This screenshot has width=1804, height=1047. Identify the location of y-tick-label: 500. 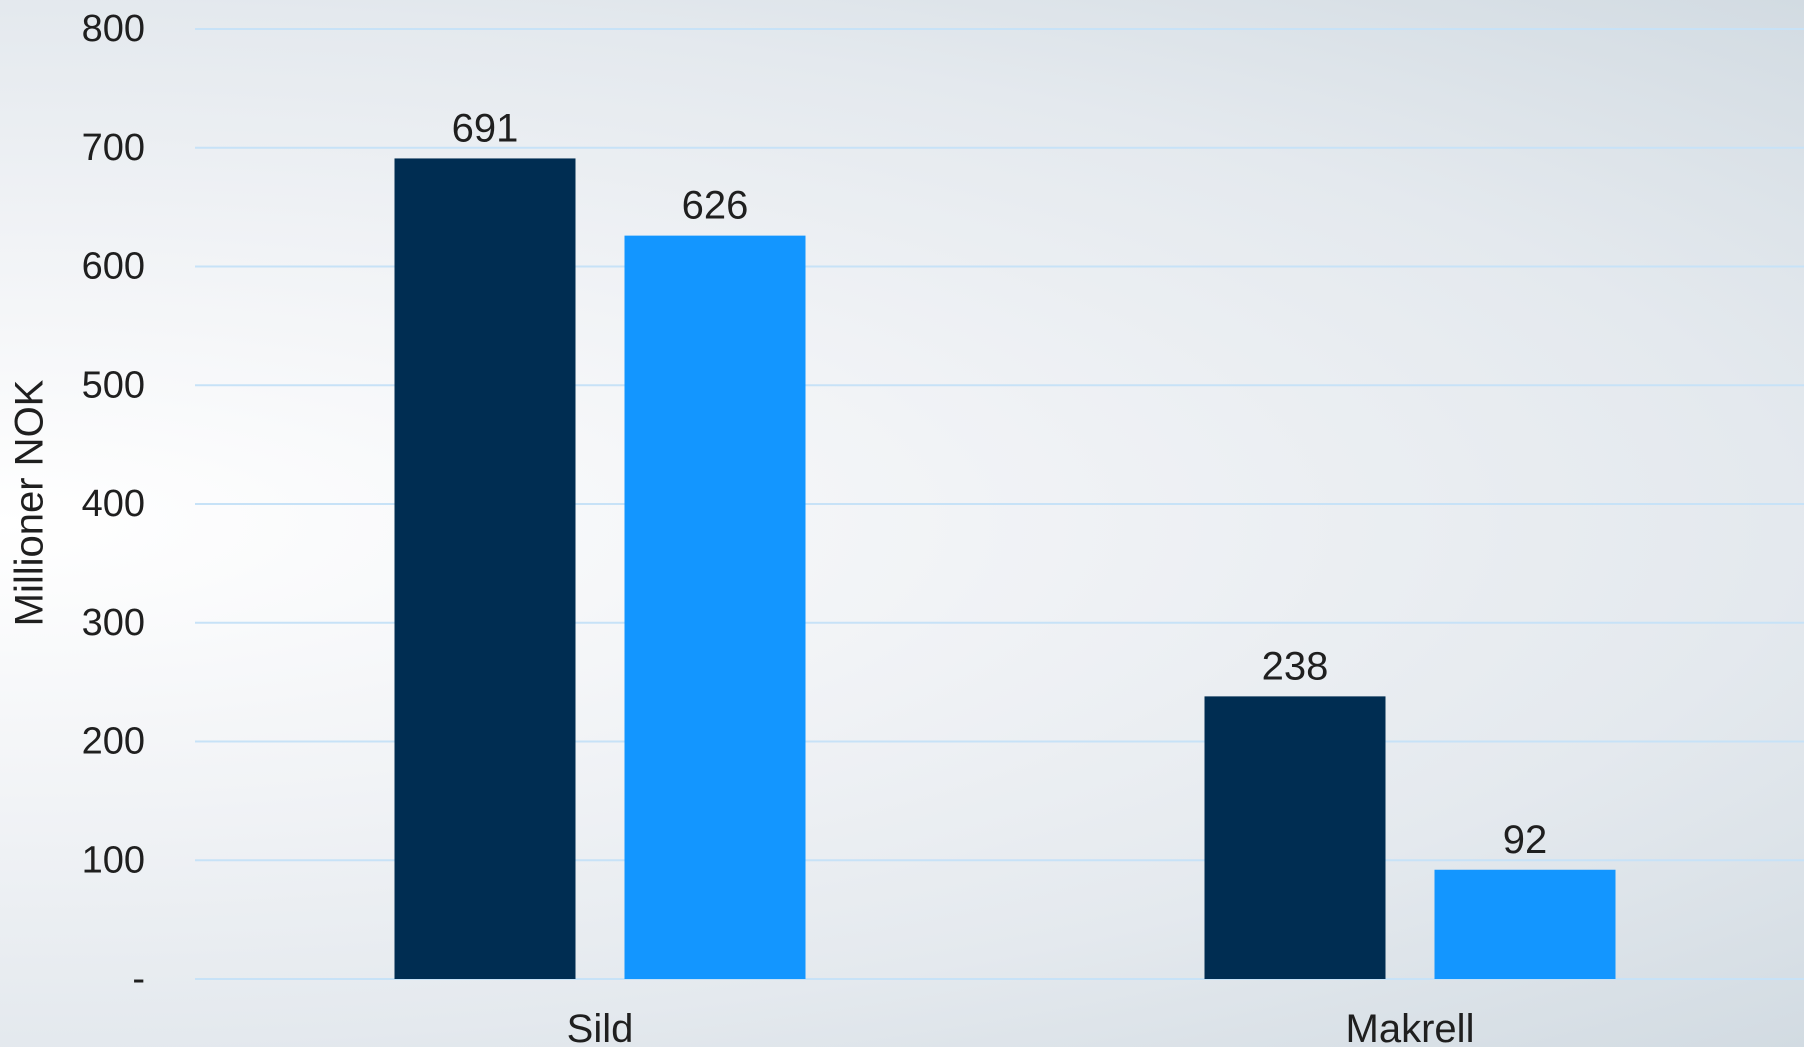
(113, 385).